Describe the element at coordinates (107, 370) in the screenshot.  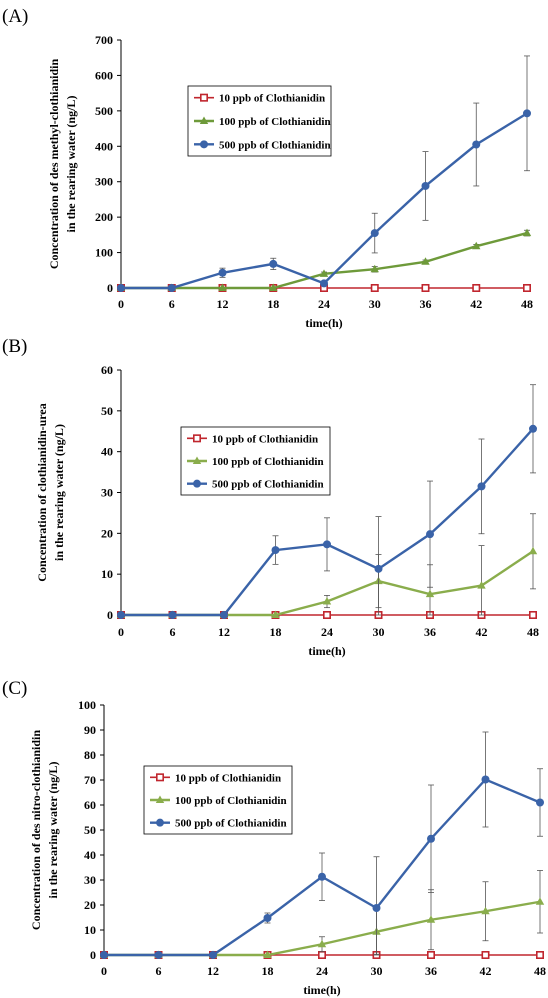
I see `y-tick-label: 60` at that location.